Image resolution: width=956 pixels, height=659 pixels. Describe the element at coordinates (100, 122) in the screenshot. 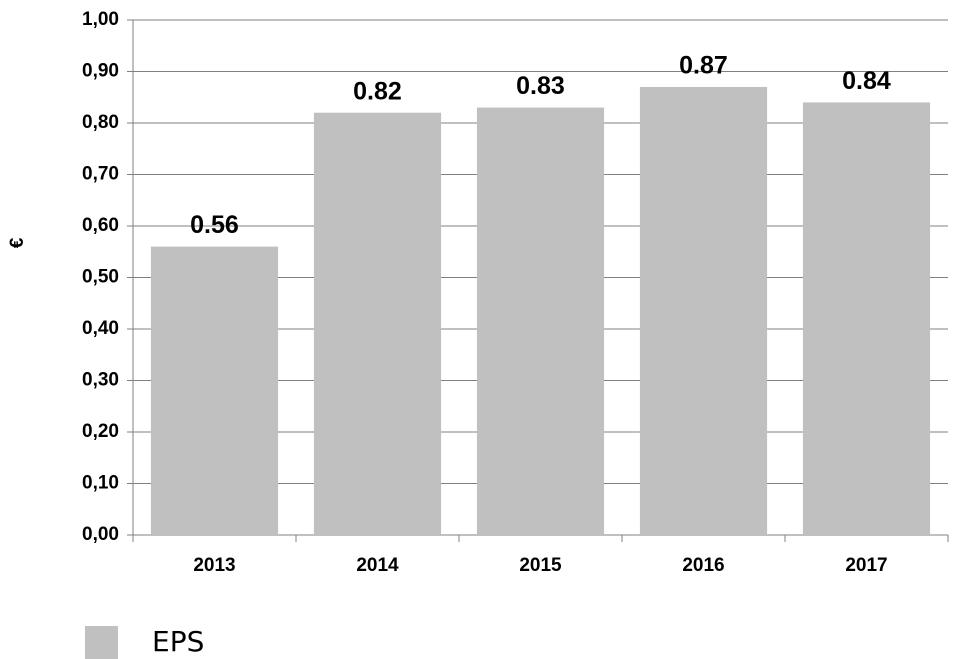

I see `y-tick-label: 0,80` at that location.